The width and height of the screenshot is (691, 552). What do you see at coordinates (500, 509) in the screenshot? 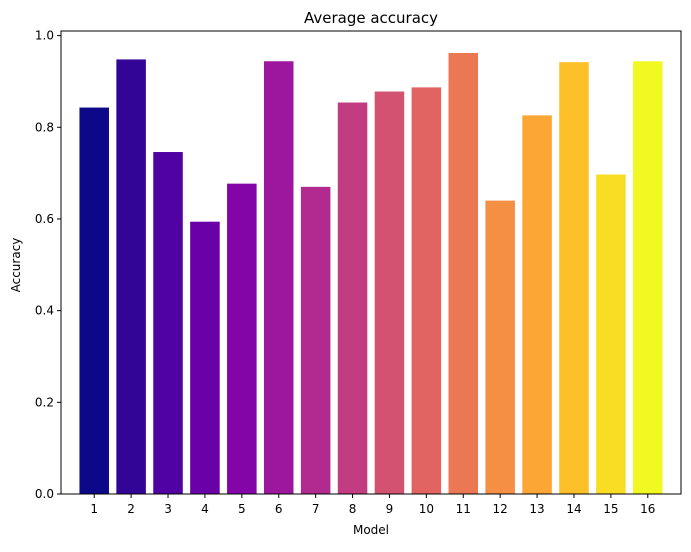
I see `x-tick-label: 12` at bounding box center [500, 509].